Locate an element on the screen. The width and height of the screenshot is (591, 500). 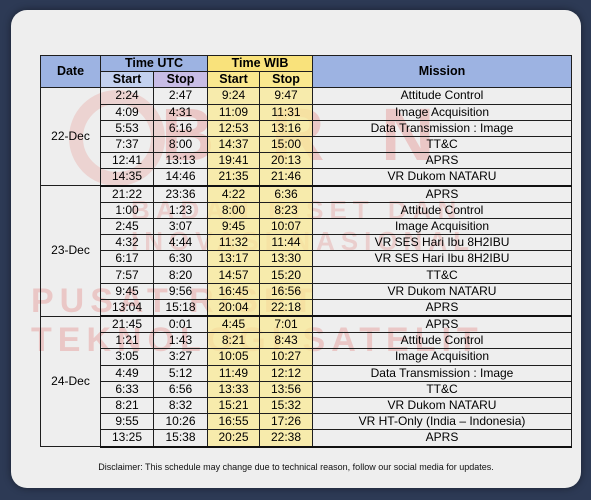
table-row: 1:00 1:23 8:00 8:23 Attitude Control is located at coordinates (306, 210).